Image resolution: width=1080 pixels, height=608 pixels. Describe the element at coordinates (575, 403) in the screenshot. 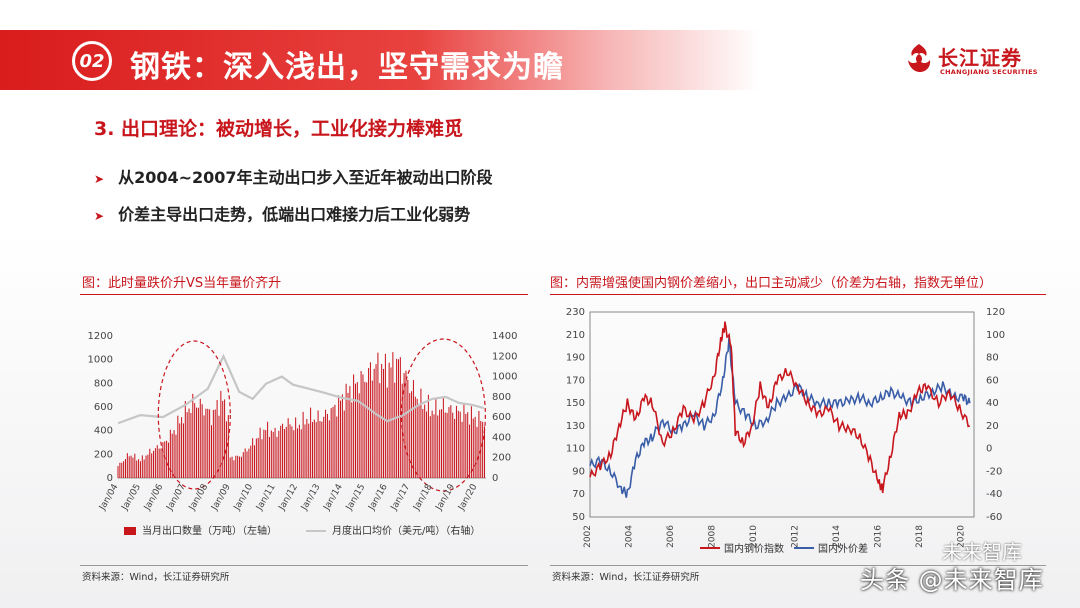

I see `left-y-tick-label: 150` at that location.